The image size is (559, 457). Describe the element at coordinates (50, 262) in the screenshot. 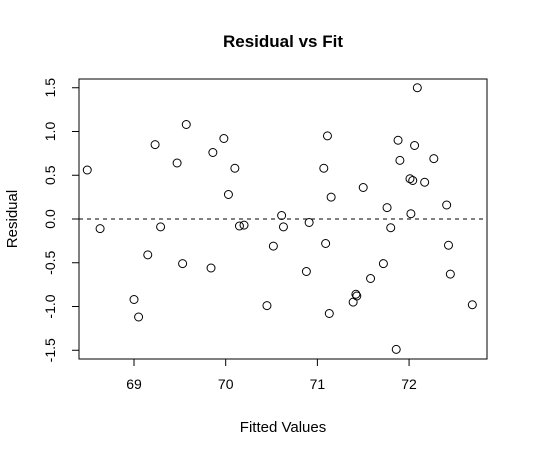

I see `y-tick-label: -0.5` at that location.